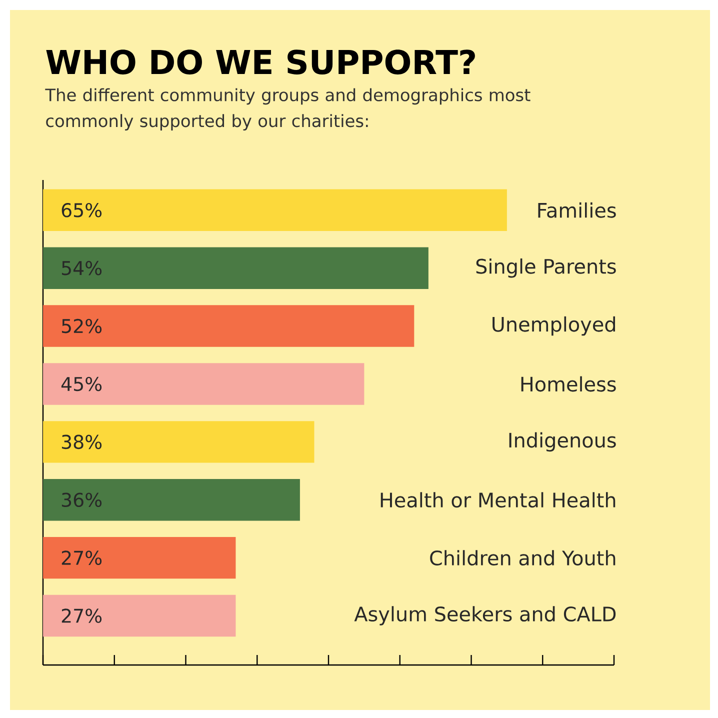 The height and width of the screenshot is (718, 718). I want to click on data-label: 52%, so click(82, 326).